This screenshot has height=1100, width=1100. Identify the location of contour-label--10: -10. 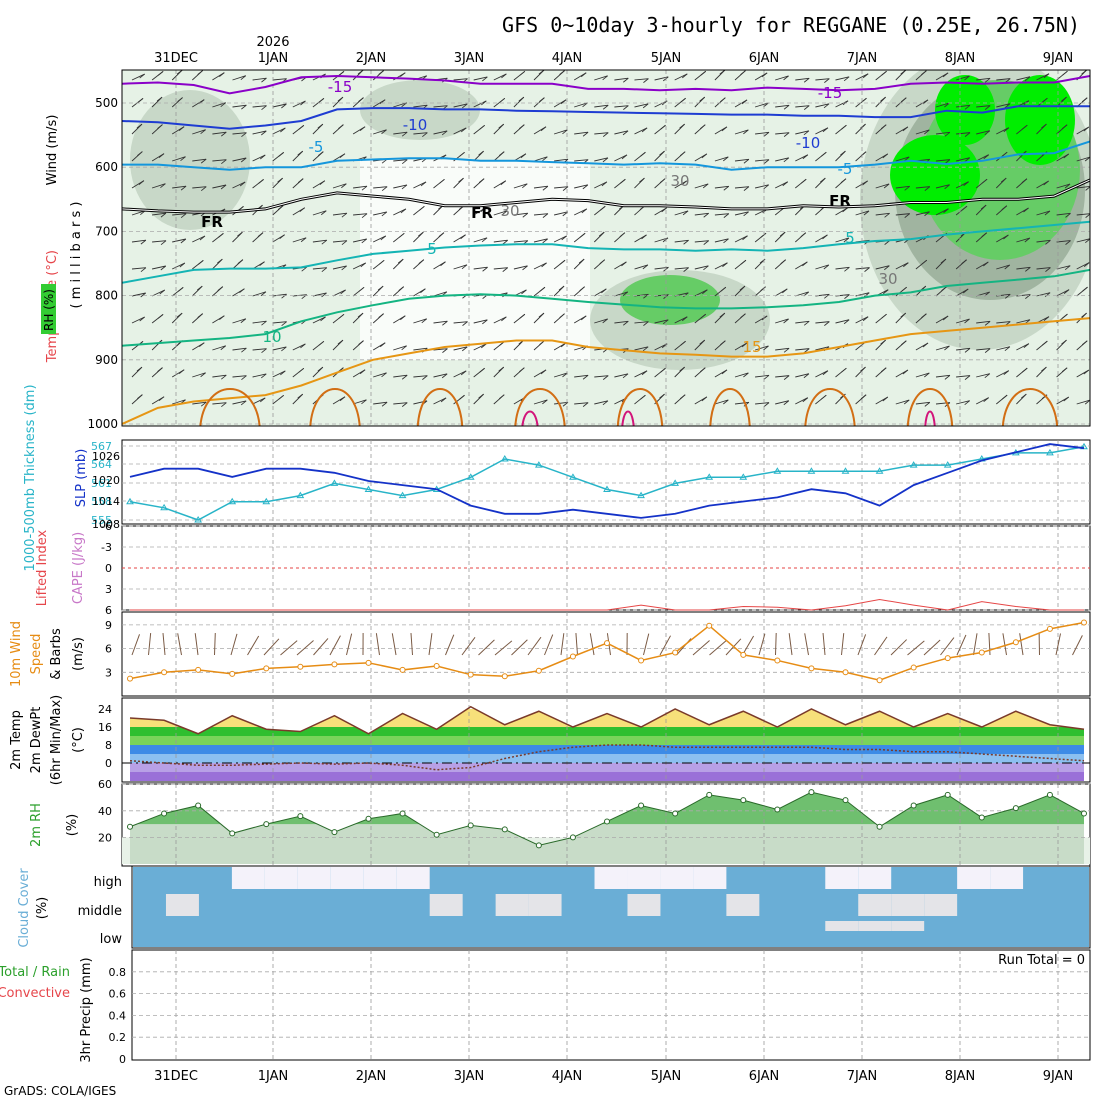
(415, 125).